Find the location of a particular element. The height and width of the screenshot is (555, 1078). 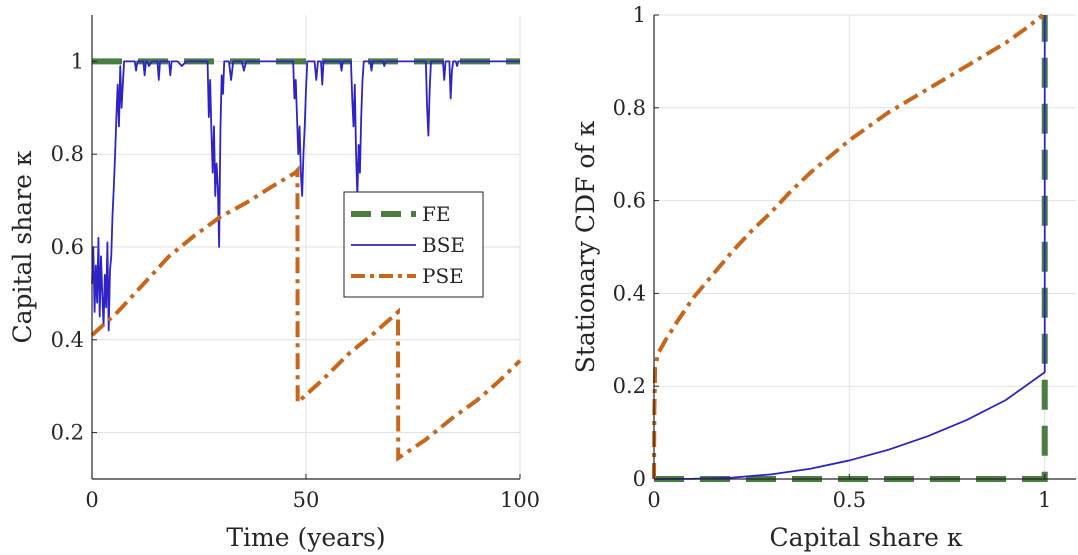

y-tick-label: 0 is located at coordinates (639, 479).